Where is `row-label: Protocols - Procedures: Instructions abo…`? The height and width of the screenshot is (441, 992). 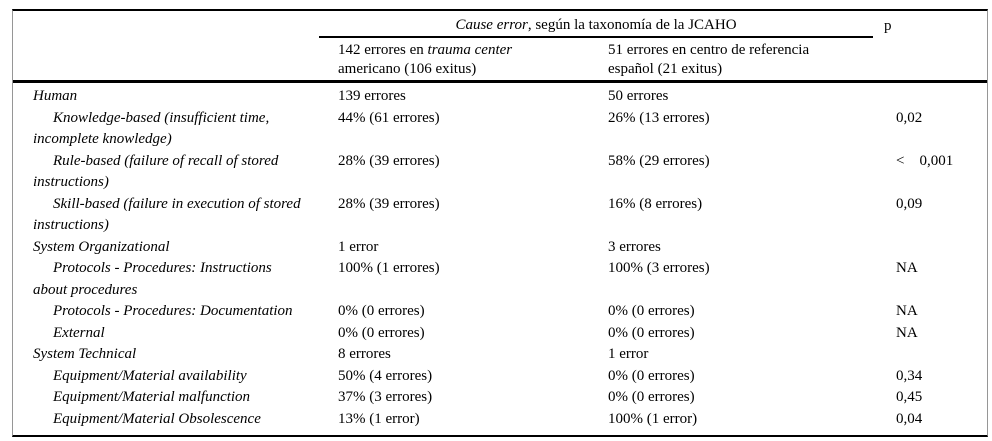 row-label: Protocols - Procedures: Instructions abo… is located at coordinates (152, 279).